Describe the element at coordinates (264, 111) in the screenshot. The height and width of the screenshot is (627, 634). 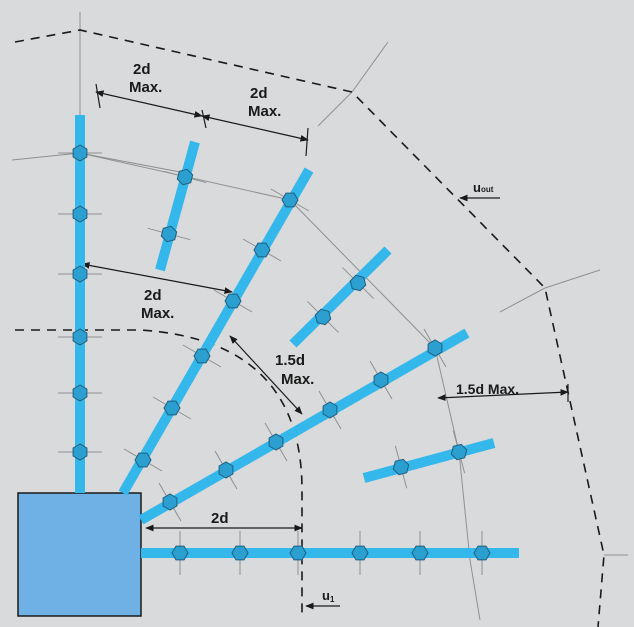
I see `label-top-right-max: Max.` at that location.